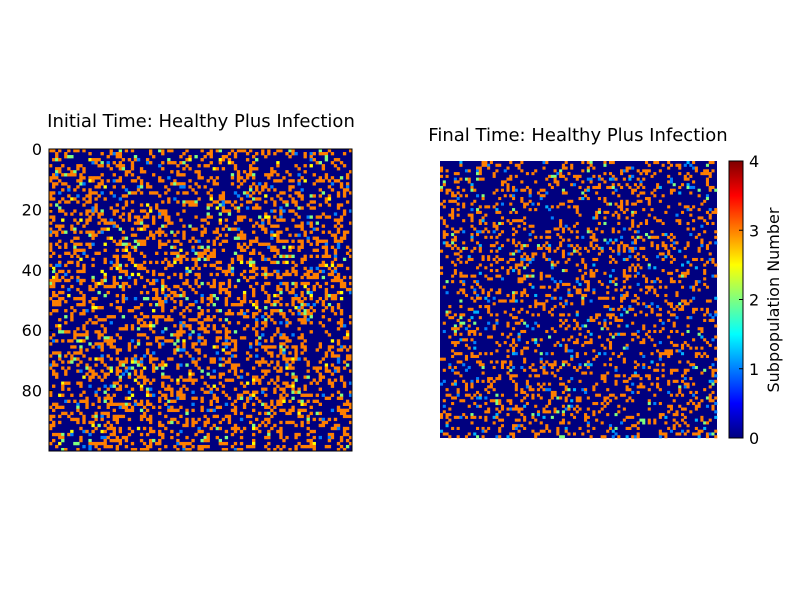 This screenshot has height=600, width=800. What do you see at coordinates (32, 330) in the screenshot?
I see `y-tick-label: 60` at bounding box center [32, 330].